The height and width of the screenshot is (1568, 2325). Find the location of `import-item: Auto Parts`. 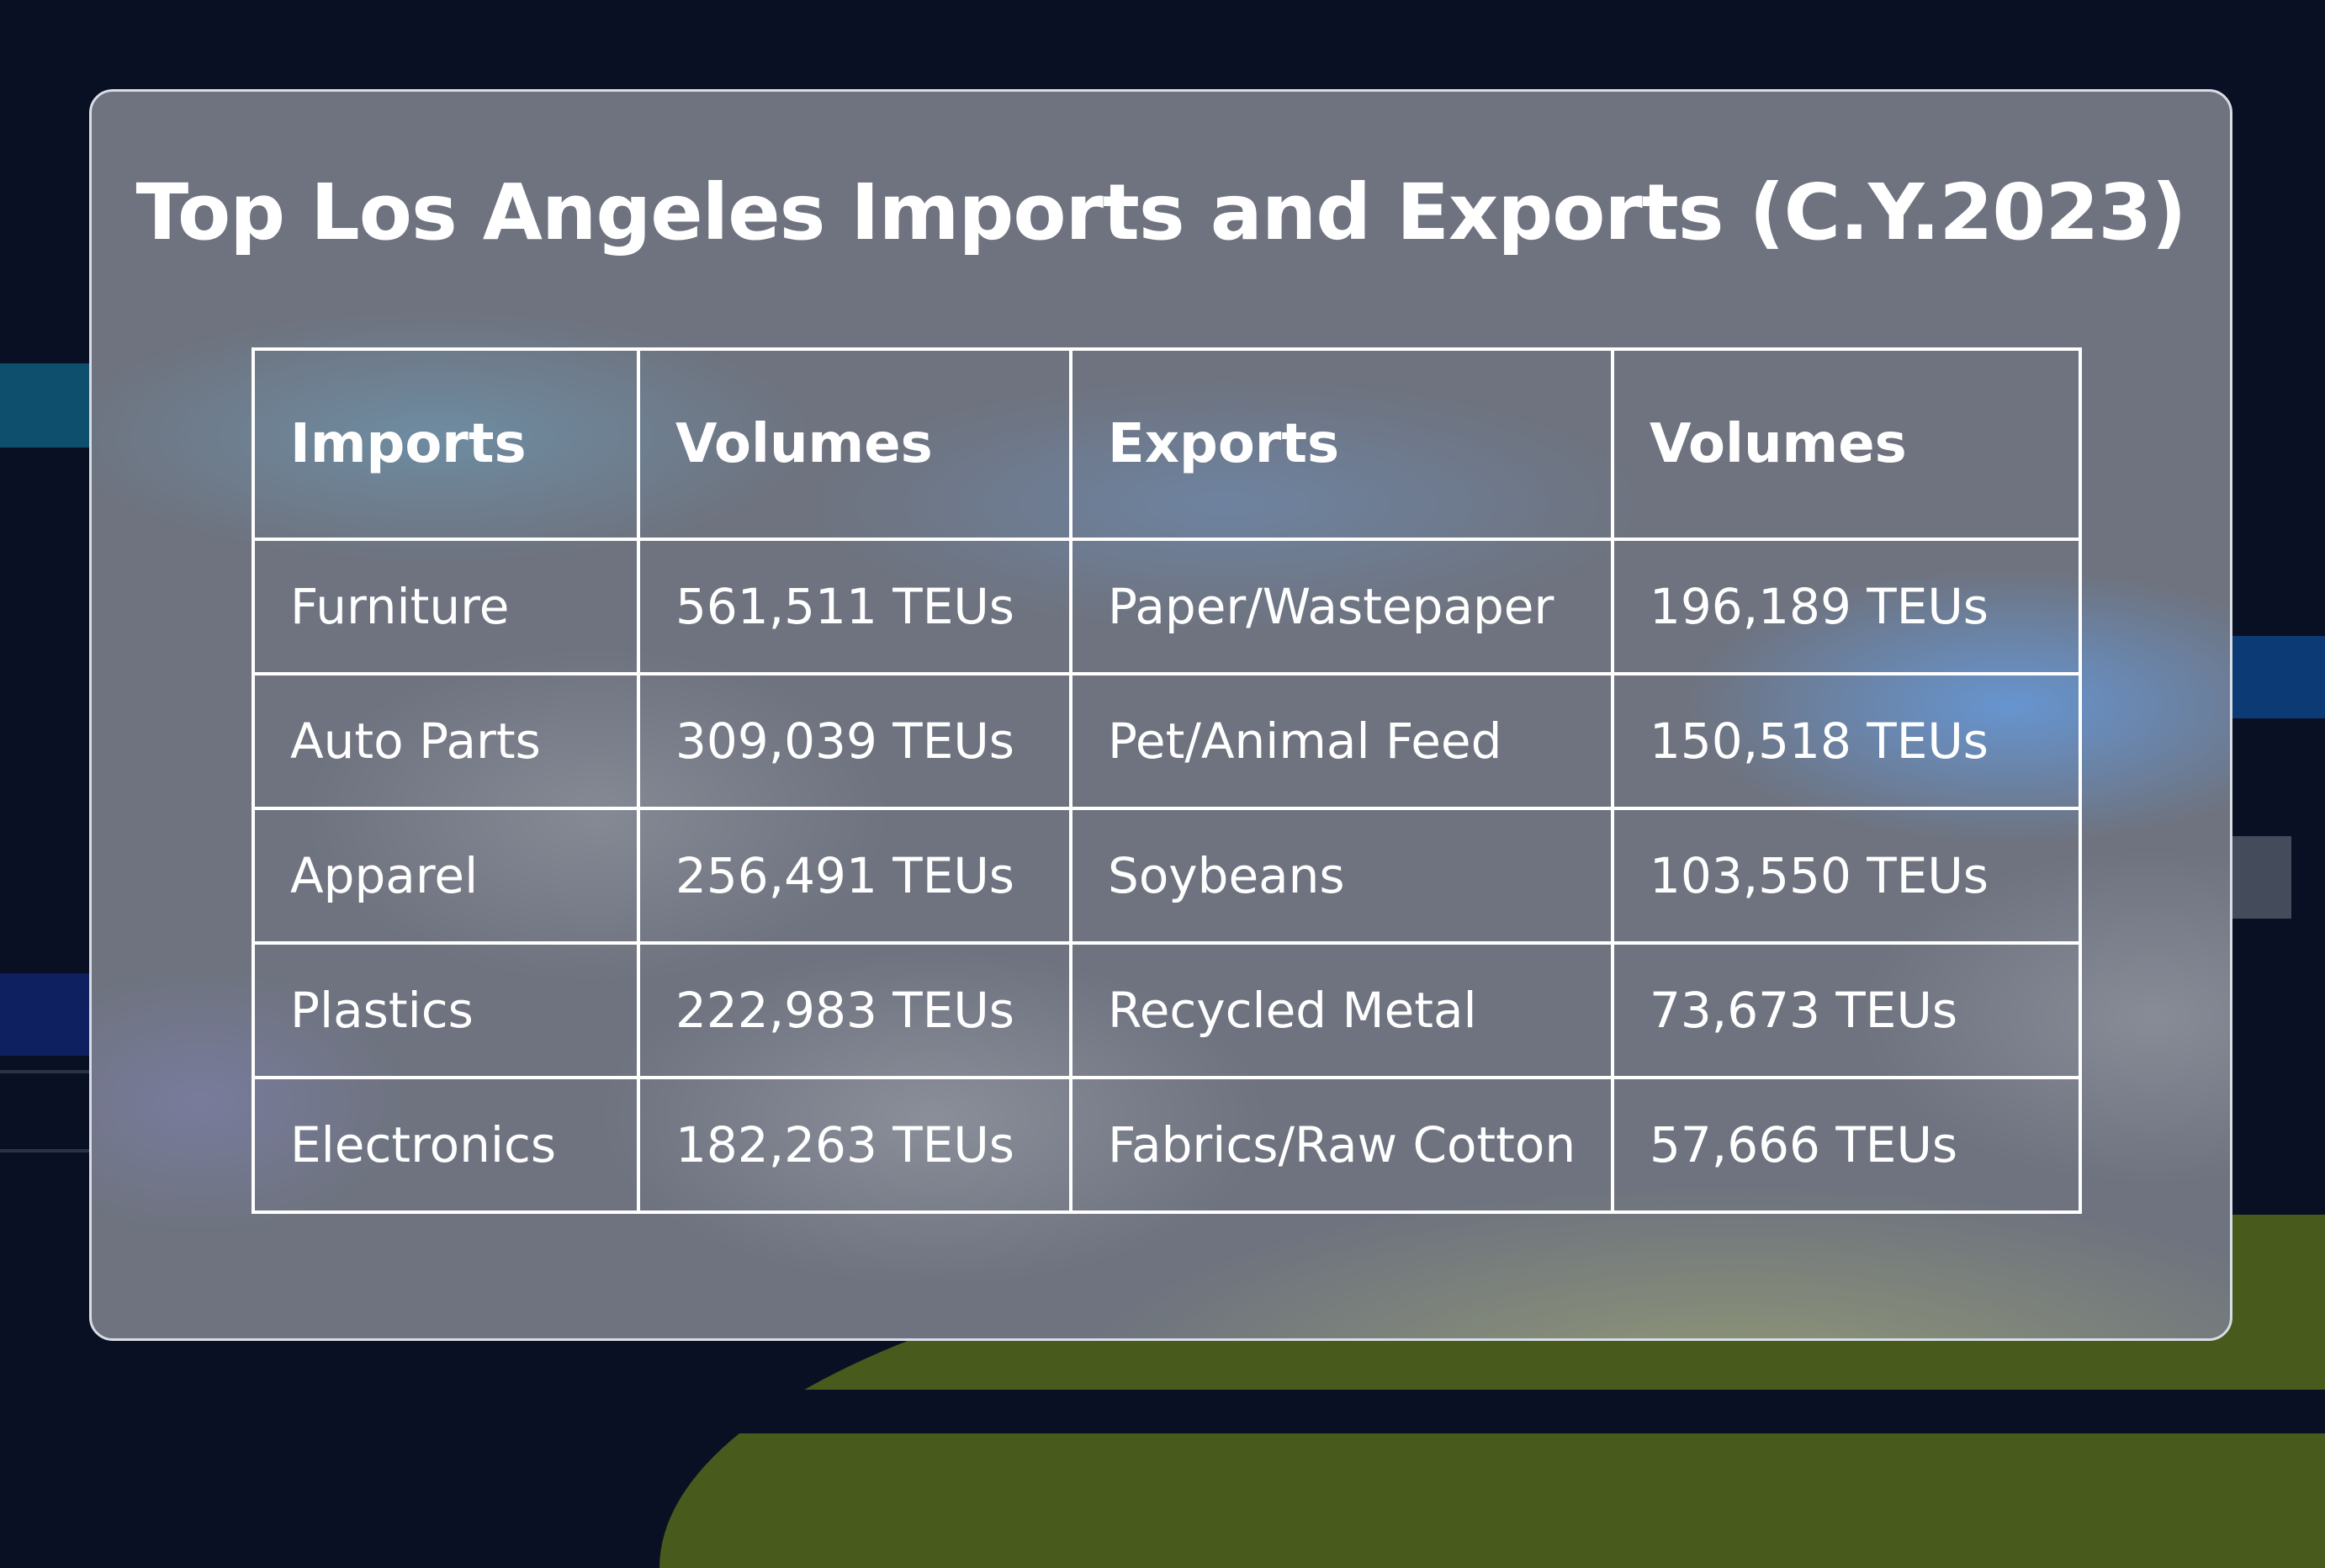

import-item: Auto Parts is located at coordinates (446, 741).